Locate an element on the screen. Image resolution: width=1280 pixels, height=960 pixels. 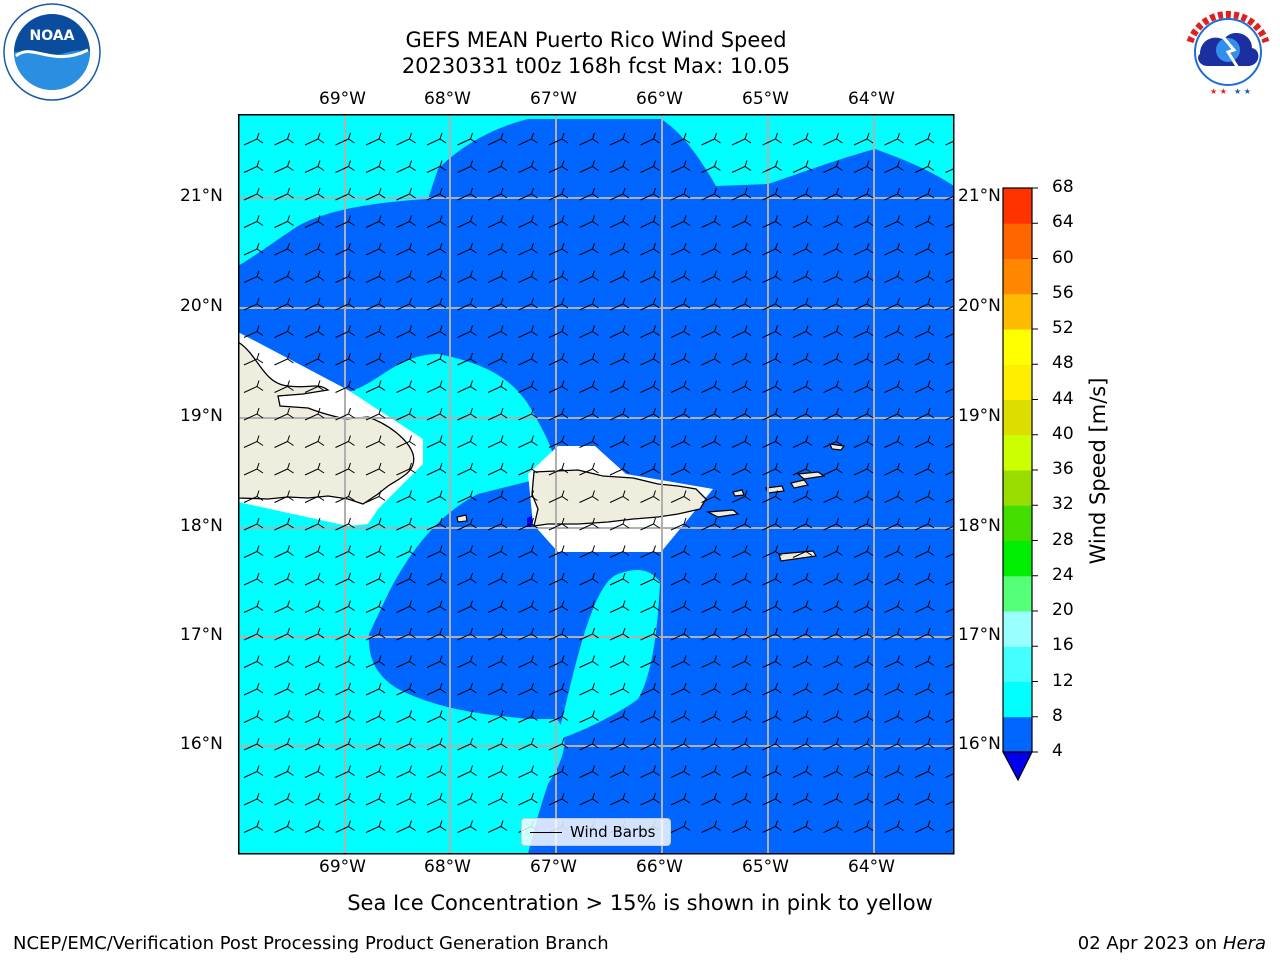
legend-label: Wind Barbs is located at coordinates (613, 832).